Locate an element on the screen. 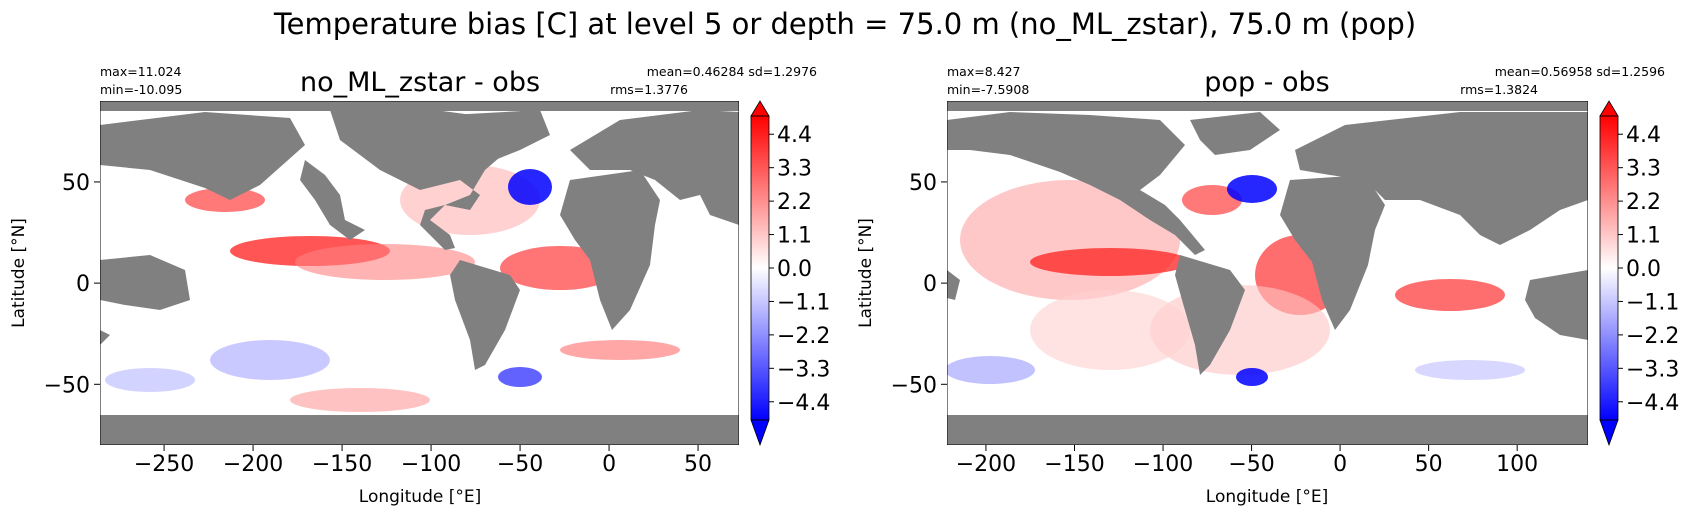  stats-min: min=-7.5908 is located at coordinates (988, 89).